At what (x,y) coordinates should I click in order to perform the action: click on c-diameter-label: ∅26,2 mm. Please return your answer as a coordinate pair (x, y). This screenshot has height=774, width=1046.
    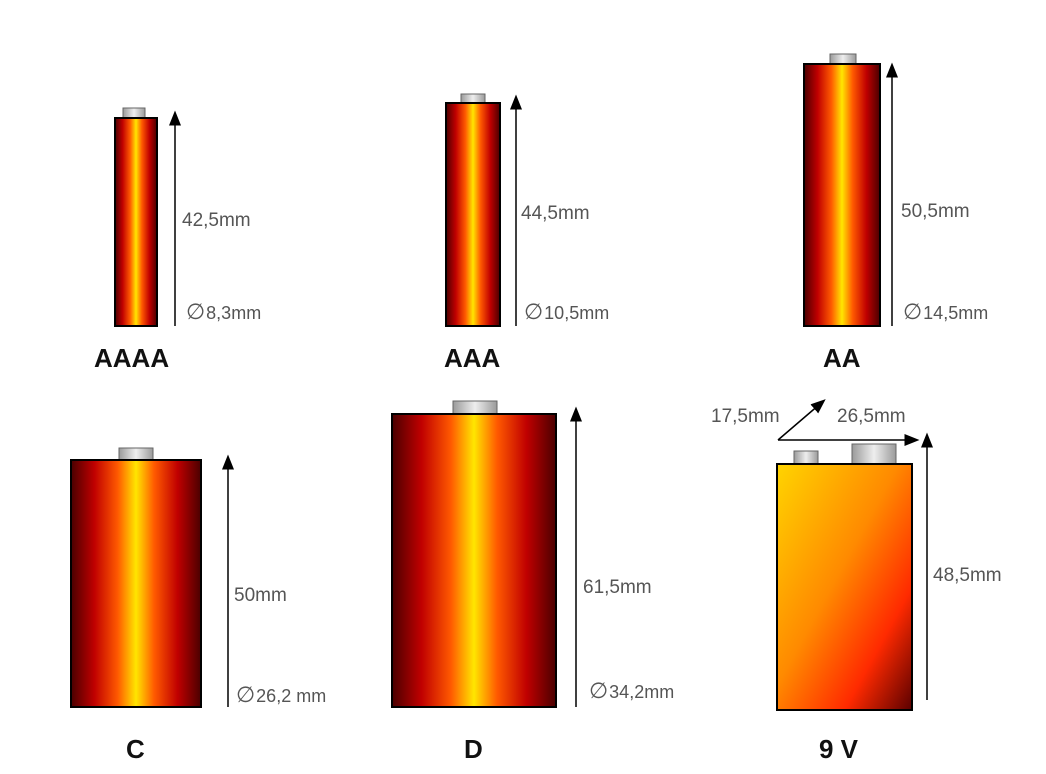
    Looking at the image, I should click on (281, 695).